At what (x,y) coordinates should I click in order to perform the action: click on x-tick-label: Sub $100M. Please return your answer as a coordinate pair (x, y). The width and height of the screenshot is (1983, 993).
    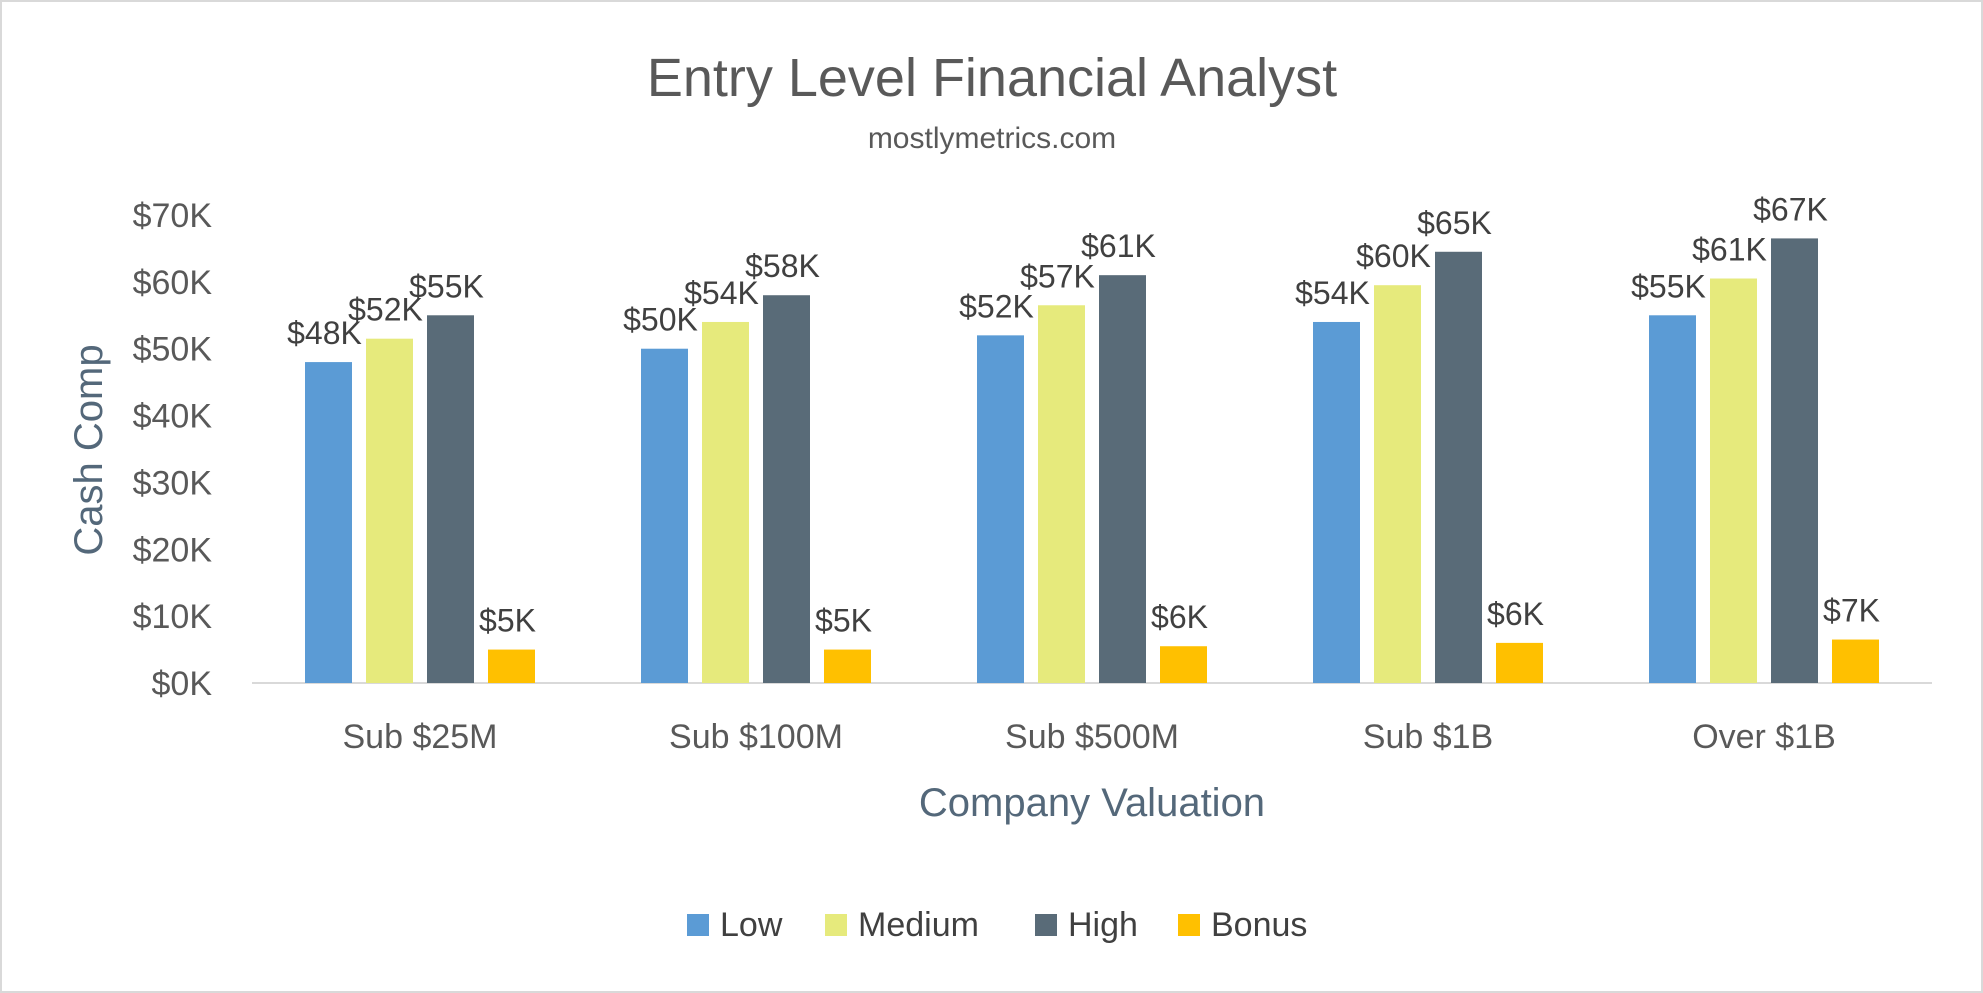
    Looking at the image, I should click on (756, 737).